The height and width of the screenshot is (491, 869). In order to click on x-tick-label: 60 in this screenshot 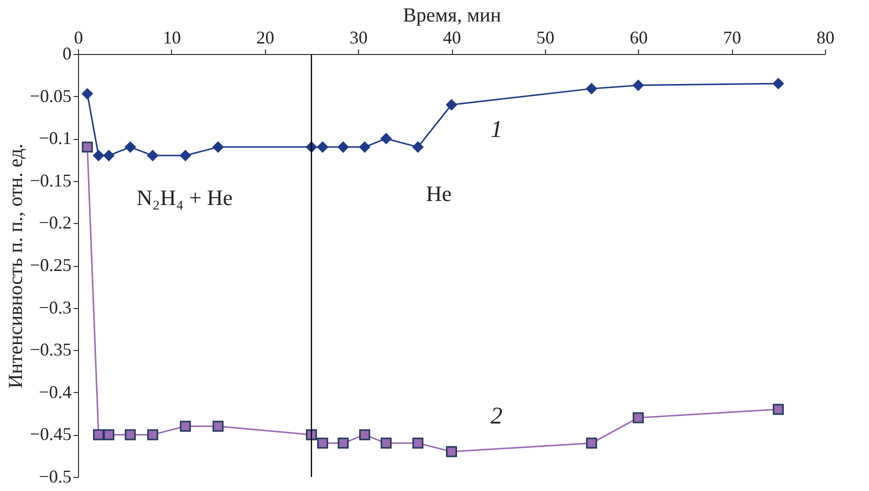, I will do `click(639, 38)`.